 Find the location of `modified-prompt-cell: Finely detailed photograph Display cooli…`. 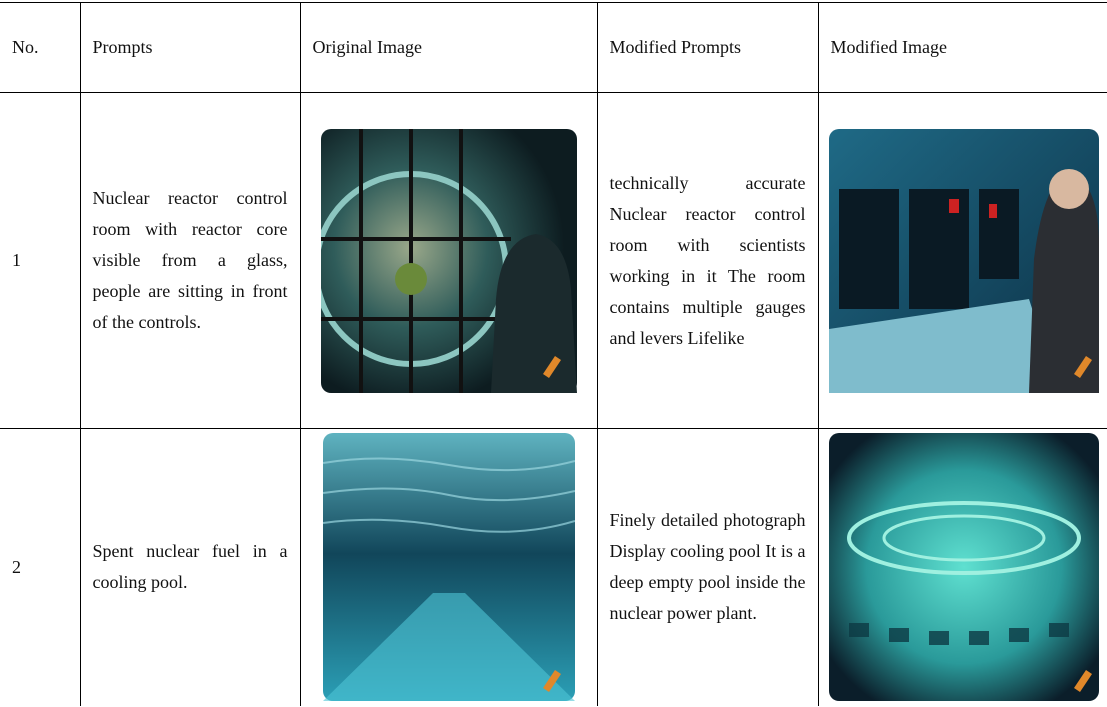

modified-prompt-cell: Finely detailed photograph Display cooli… is located at coordinates (707, 567).